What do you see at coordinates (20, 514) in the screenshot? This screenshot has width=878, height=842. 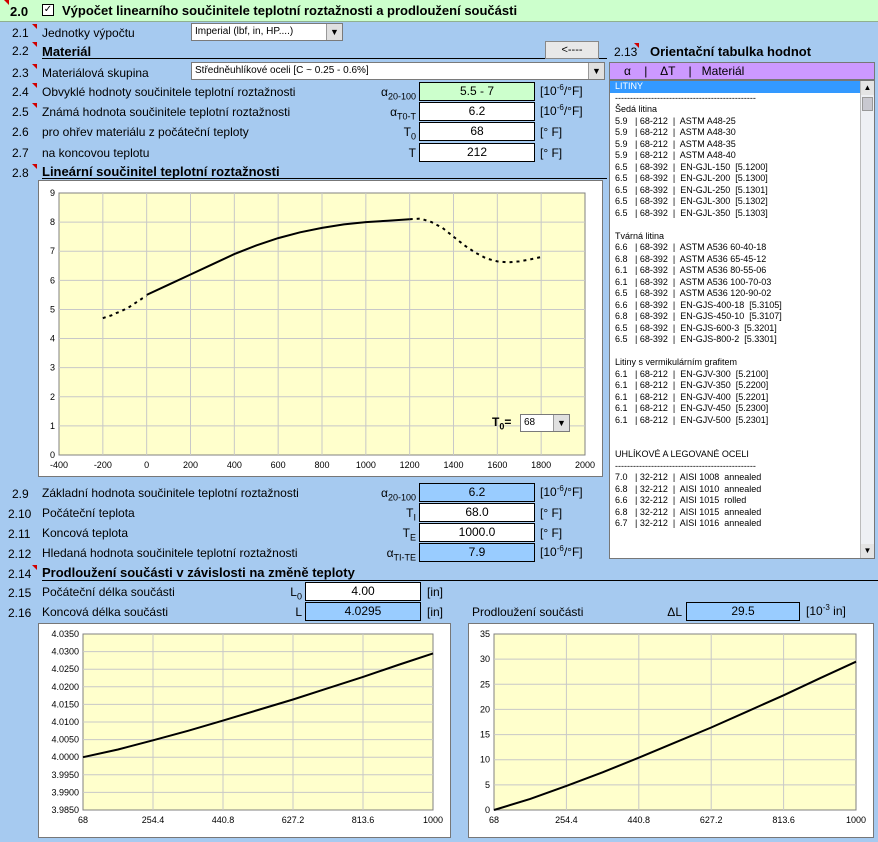 I see `row-number: 2.10` at bounding box center [20, 514].